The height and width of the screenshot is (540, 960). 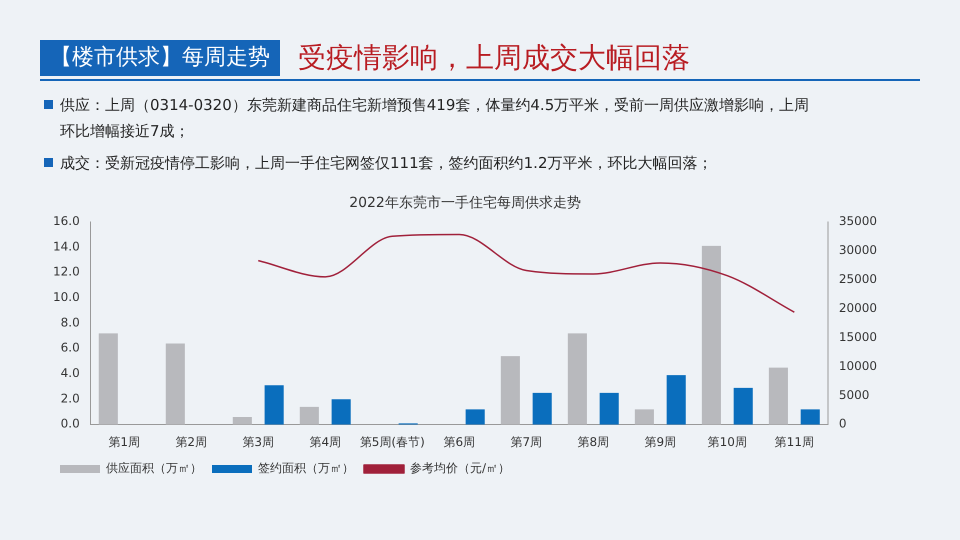 I want to click on legend-label: 供应面积（万㎡）, so click(x=154, y=468).